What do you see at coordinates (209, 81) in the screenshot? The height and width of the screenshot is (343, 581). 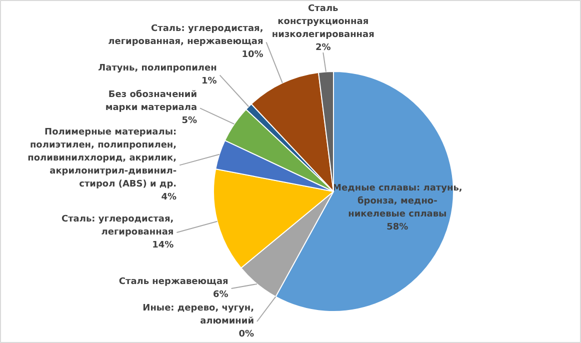 I see `data-label: 1%` at bounding box center [209, 81].